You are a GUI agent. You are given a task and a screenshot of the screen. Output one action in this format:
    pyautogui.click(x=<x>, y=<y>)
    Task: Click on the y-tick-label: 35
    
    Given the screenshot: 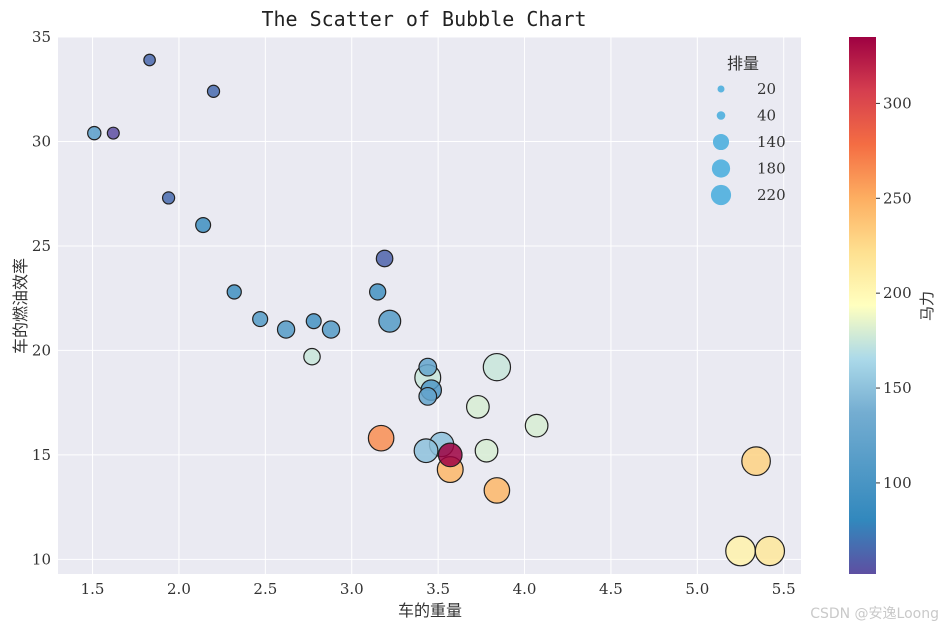 What is the action you would take?
    pyautogui.click(x=41, y=37)
    